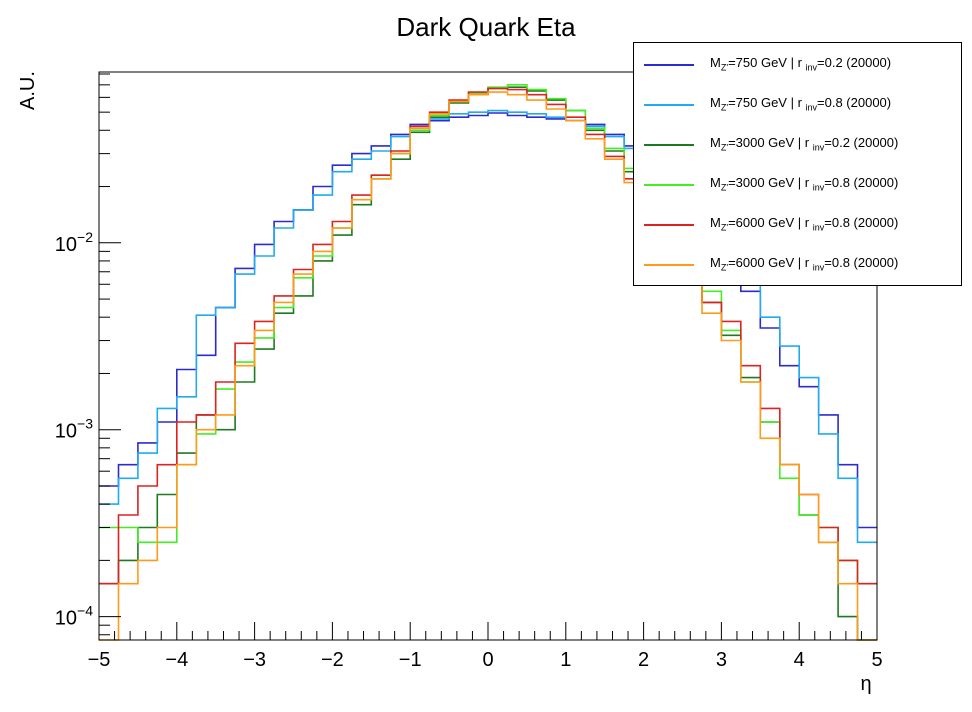 This screenshot has width=972, height=712. I want to click on x-tick-label: 2, so click(643, 660).